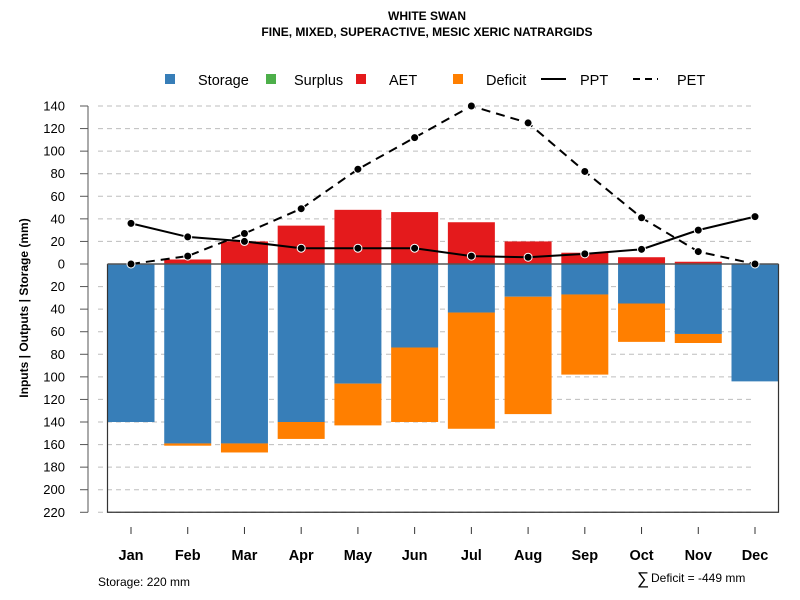 This screenshot has width=800, height=600. Describe the element at coordinates (245, 556) in the screenshot. I see `x-tick-label: Mar` at that location.